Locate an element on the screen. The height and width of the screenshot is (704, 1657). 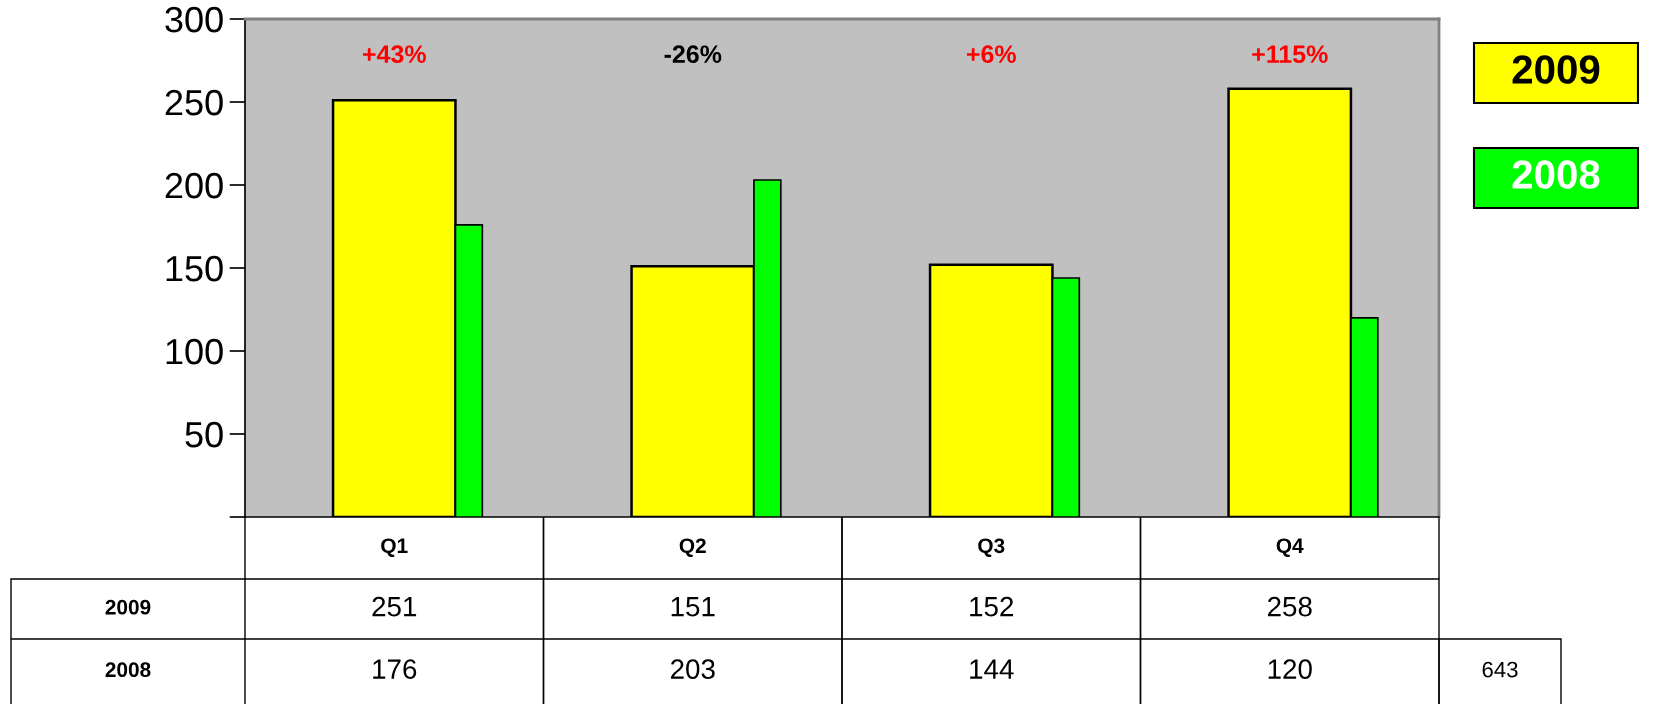
y-tick-label: 200 is located at coordinates (194, 185).